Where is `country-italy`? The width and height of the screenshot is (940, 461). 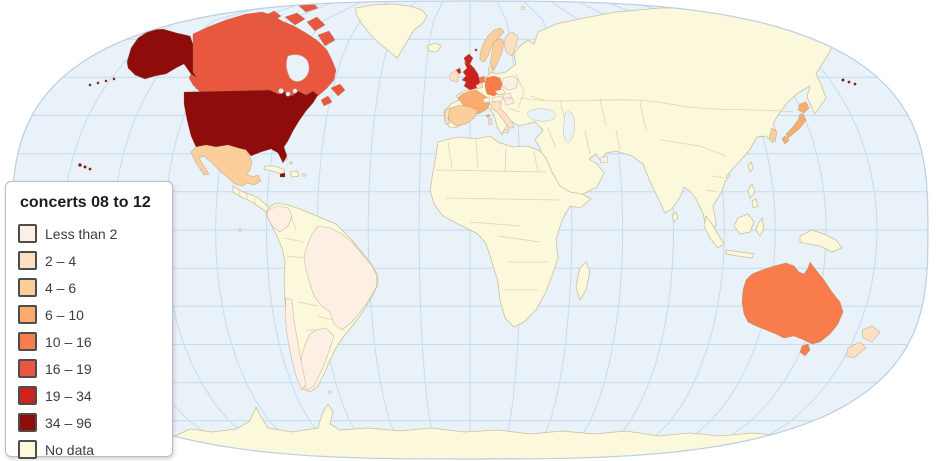
country-italy is located at coordinates (501, 116).